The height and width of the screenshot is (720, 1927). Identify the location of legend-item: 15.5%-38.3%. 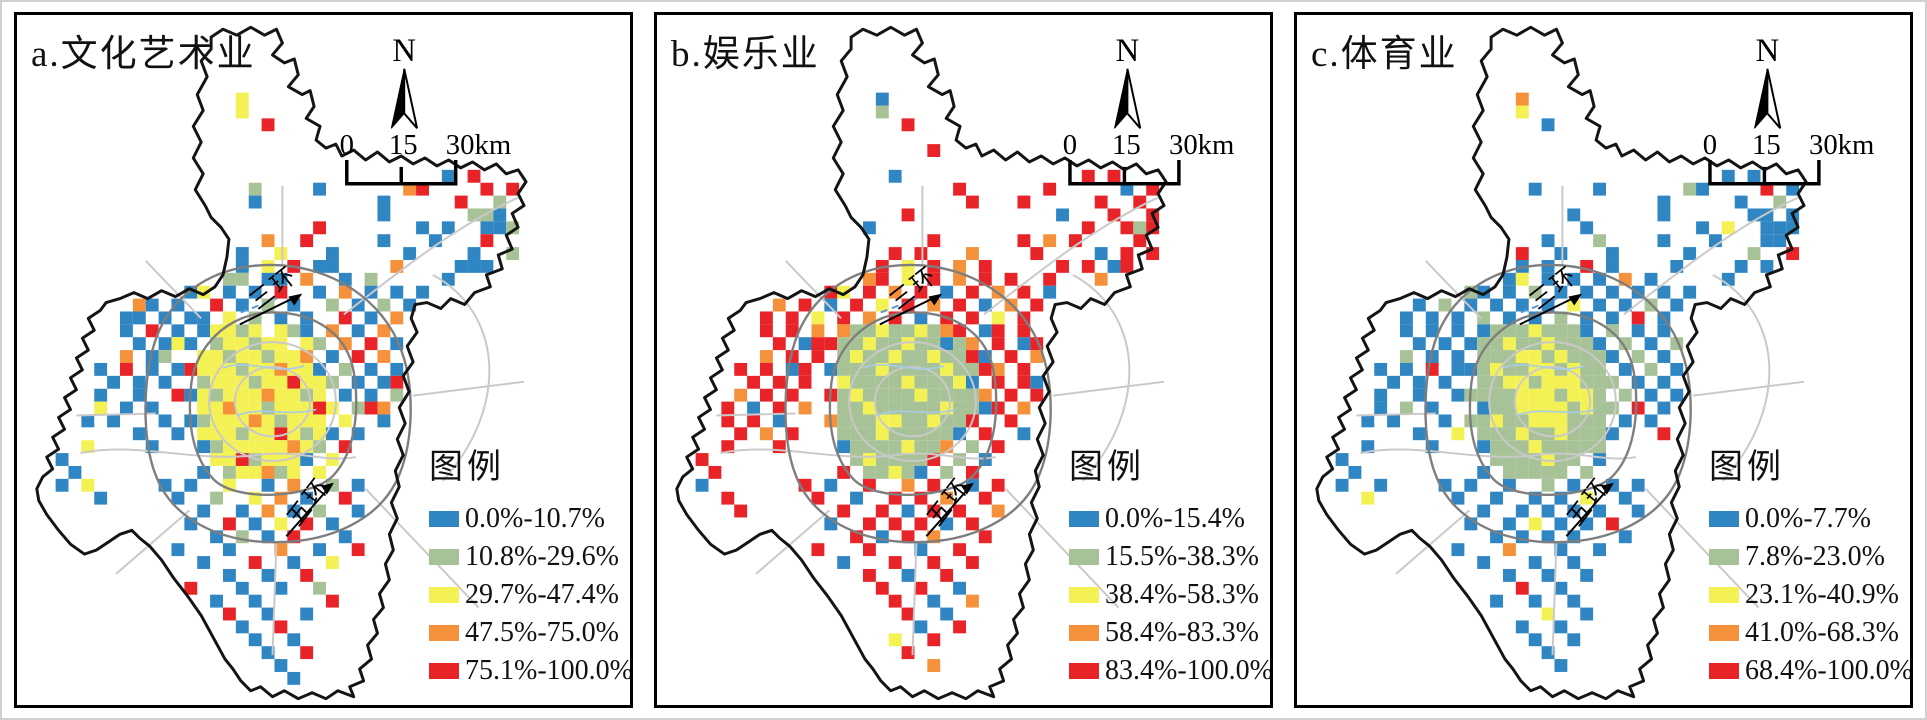
(1169, 557).